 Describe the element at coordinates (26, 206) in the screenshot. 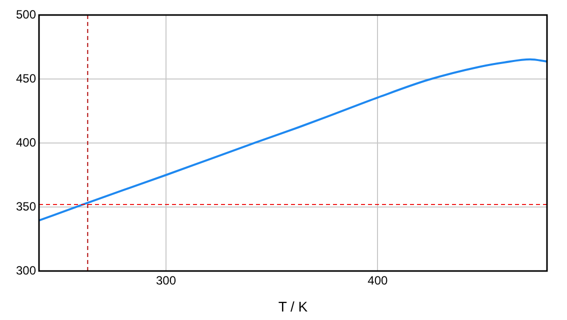

I see `y-tick-label: 350` at that location.